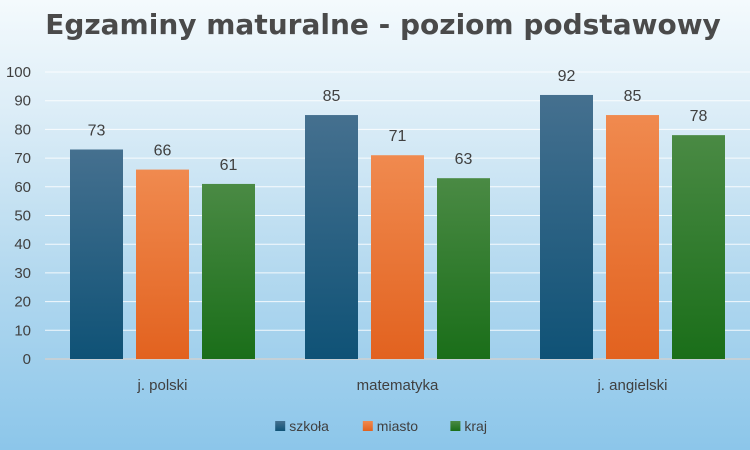 This screenshot has width=750, height=450. Describe the element at coordinates (567, 76) in the screenshot. I see `data-label: 92` at that location.